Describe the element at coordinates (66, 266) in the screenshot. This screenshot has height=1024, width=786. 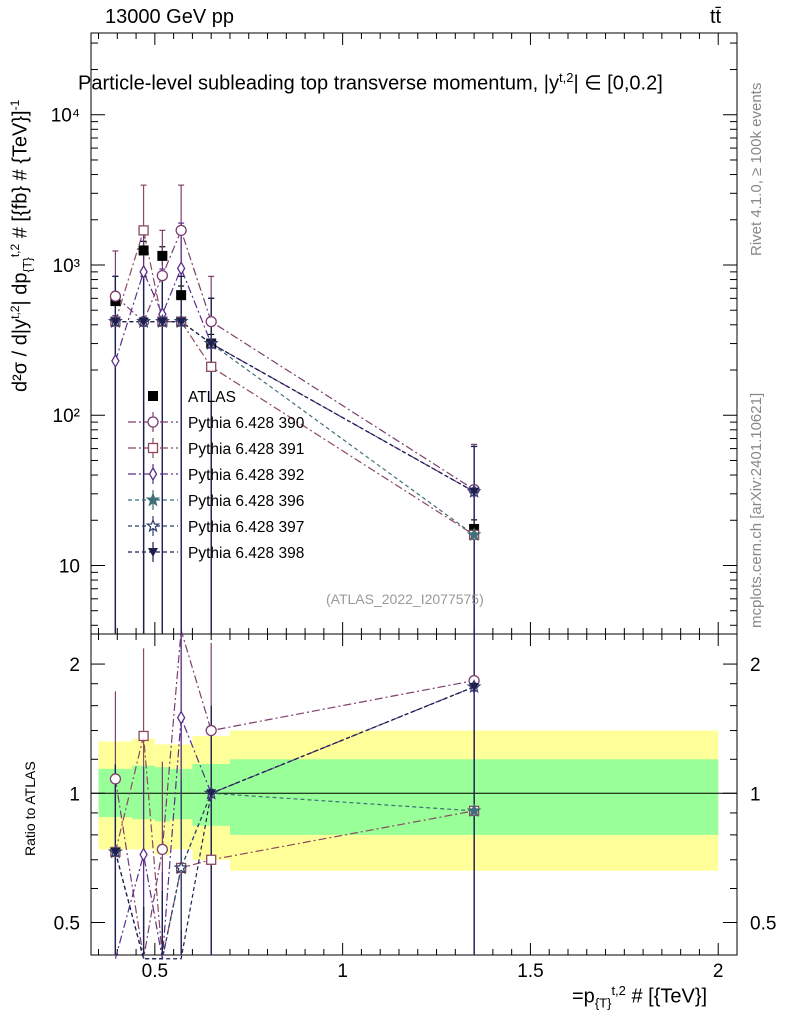
I see `y-tick-label: 10³` at that location.